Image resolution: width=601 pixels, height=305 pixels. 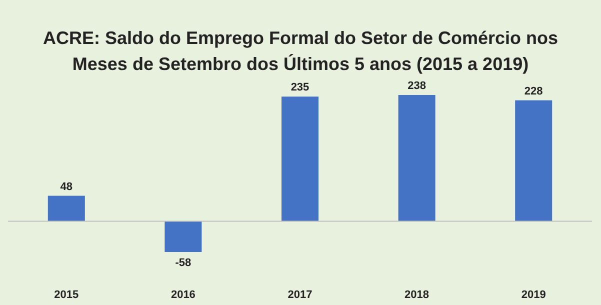 I want to click on x-tick-label: 2019, so click(x=533, y=295).